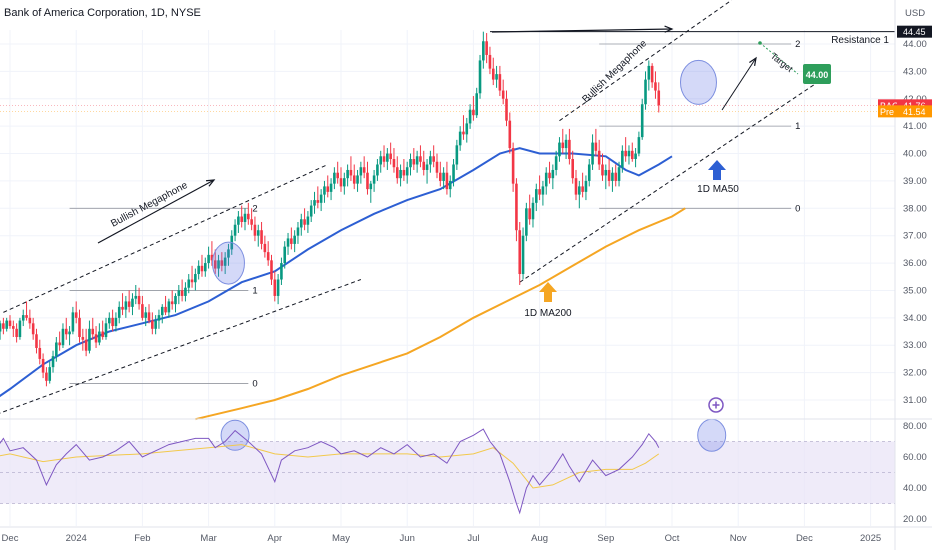  I want to click on time-tick-label: Oct, so click(672, 538).